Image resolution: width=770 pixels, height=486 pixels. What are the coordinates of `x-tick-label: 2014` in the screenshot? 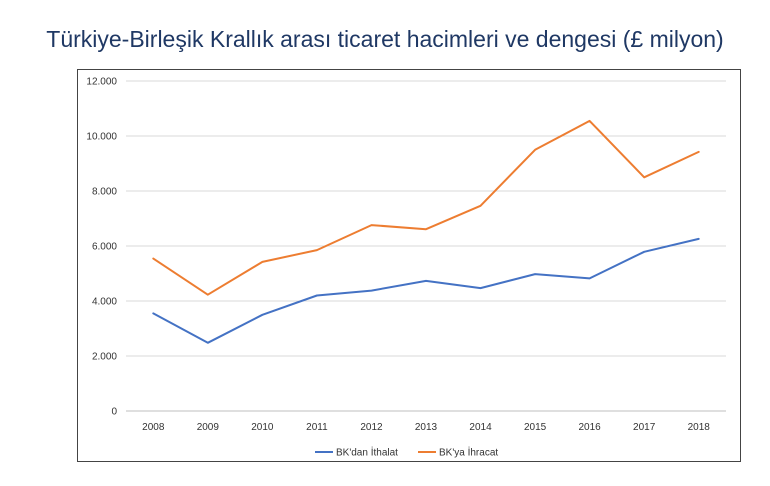 It's located at (480, 427).